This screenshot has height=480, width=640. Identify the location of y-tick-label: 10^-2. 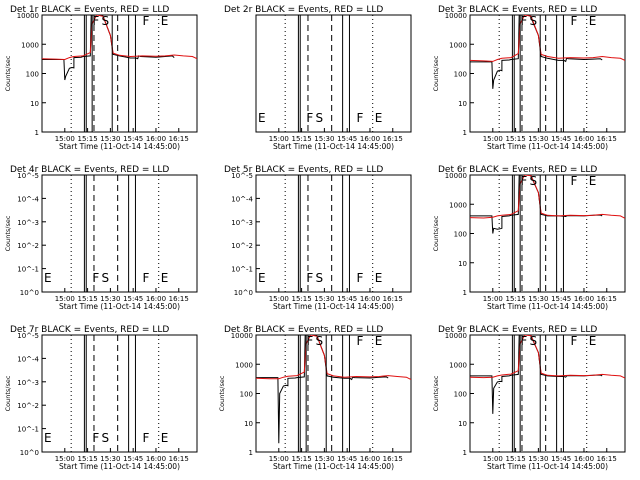
(242, 246).